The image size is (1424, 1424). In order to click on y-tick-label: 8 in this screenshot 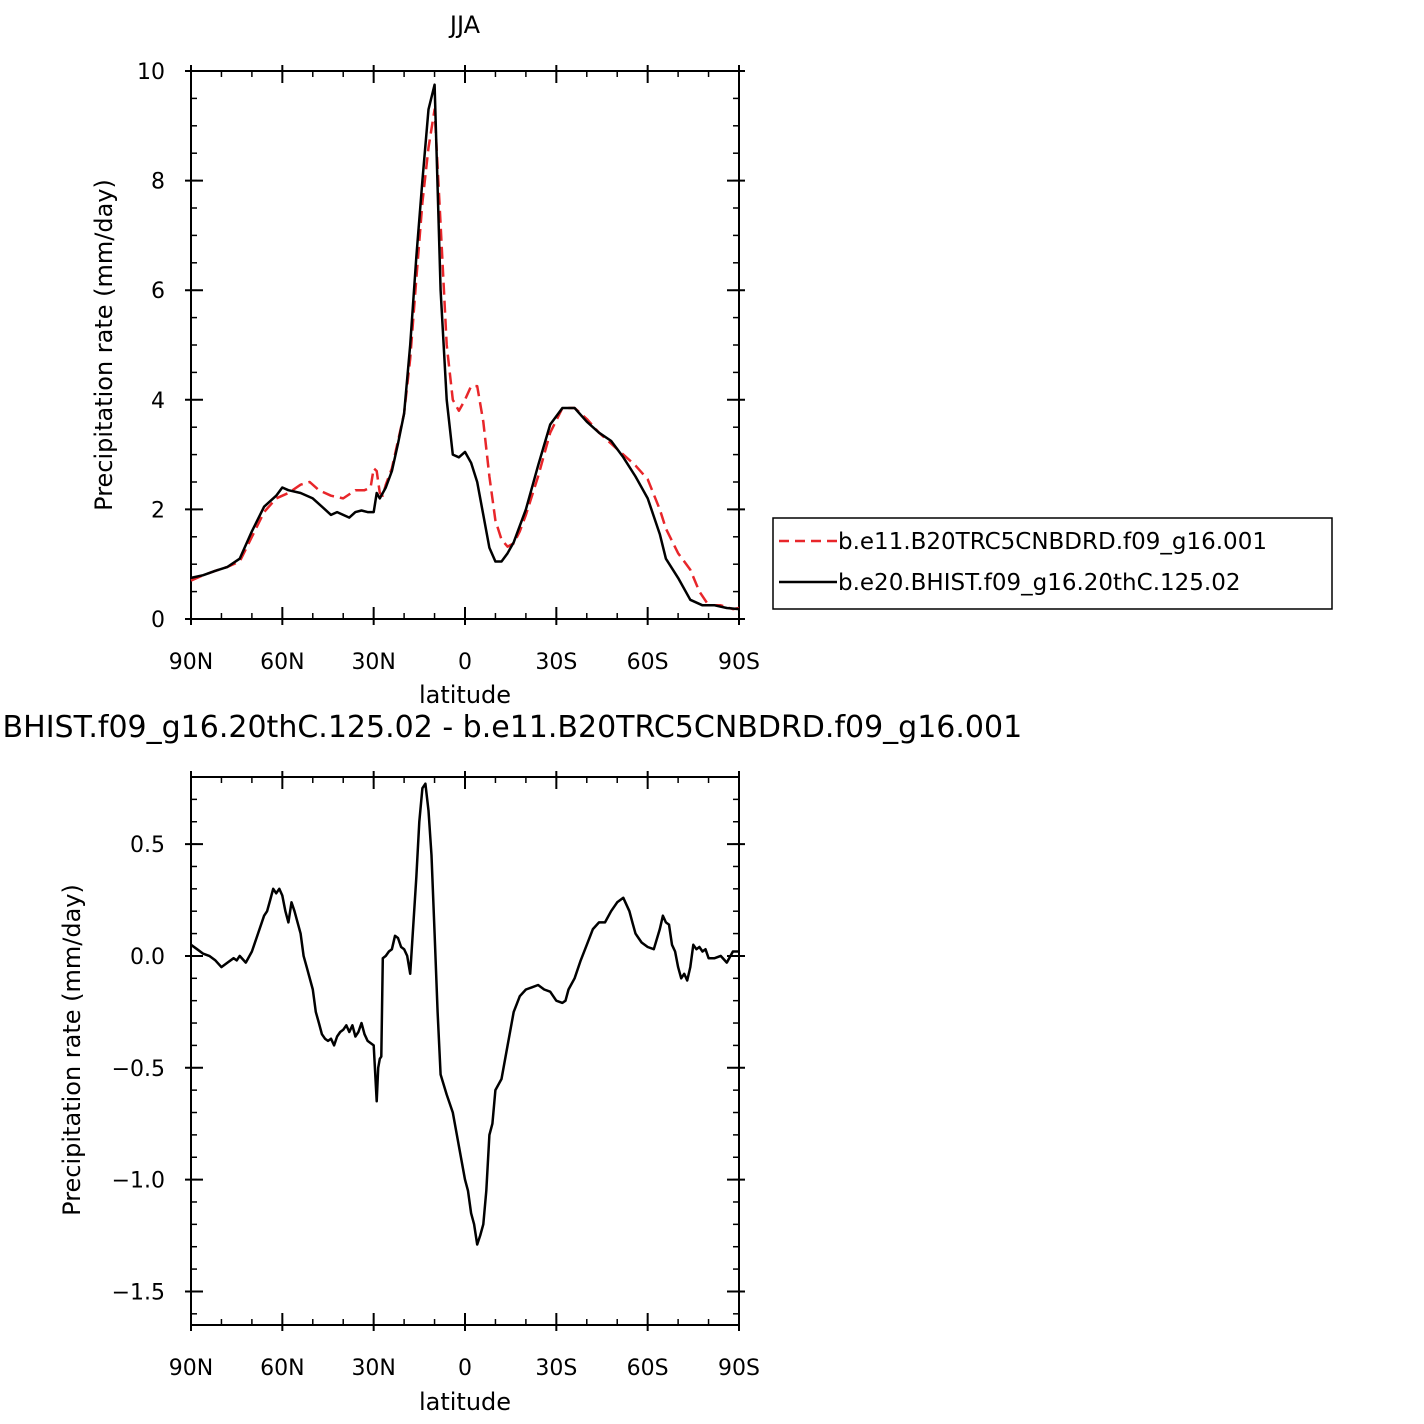, I will do `click(158, 182)`.